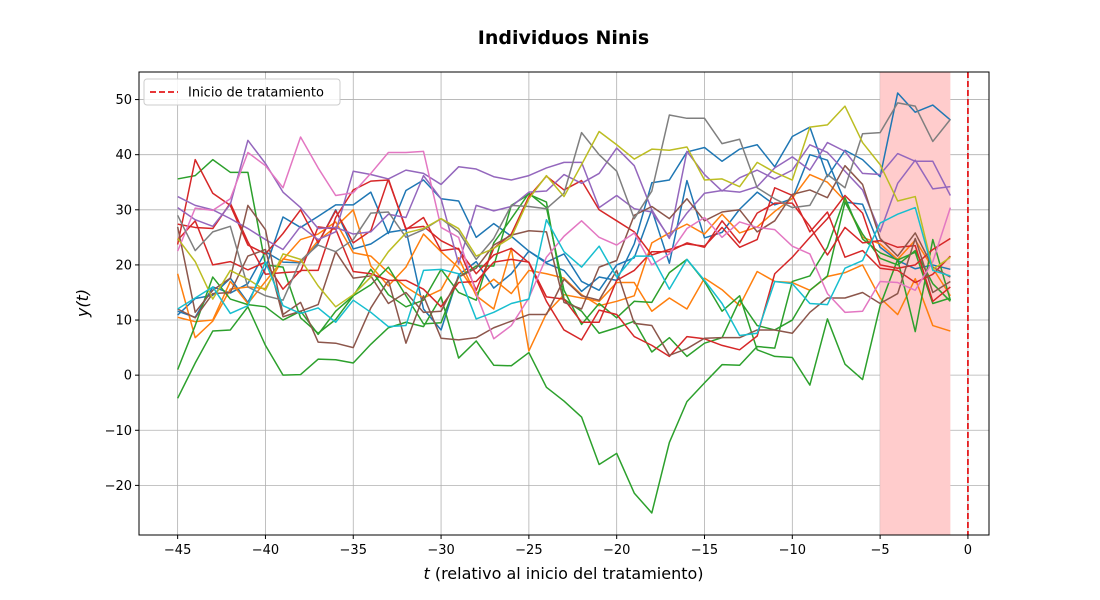 The image size is (1100, 600). What do you see at coordinates (123, 210) in the screenshot?
I see `y-tick-label: 30` at bounding box center [123, 210].